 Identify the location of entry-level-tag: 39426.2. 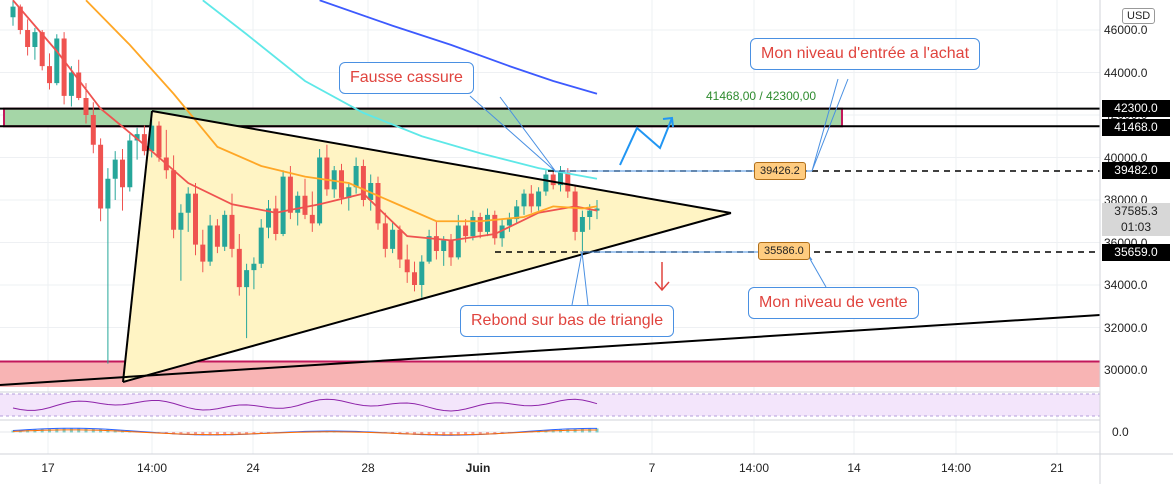
(780, 171).